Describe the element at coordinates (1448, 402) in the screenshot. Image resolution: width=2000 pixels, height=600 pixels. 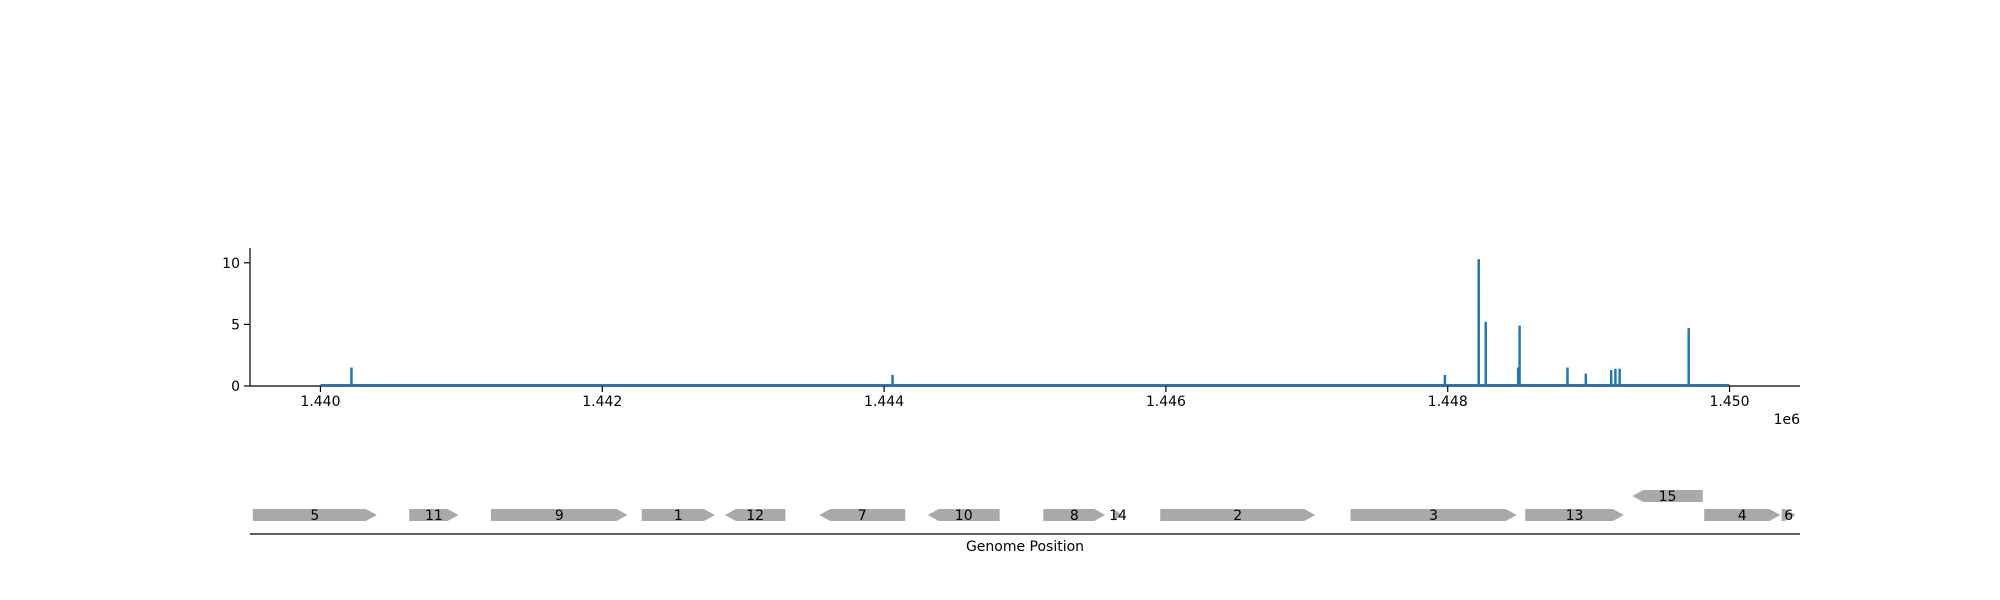
I see `x-tick-label: 1.448` at that location.